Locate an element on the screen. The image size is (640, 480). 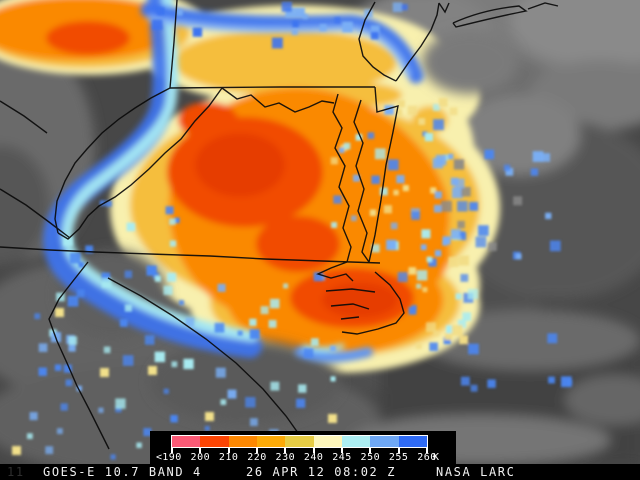
legend-tick-label: 220 is located at coordinates (257, 457).